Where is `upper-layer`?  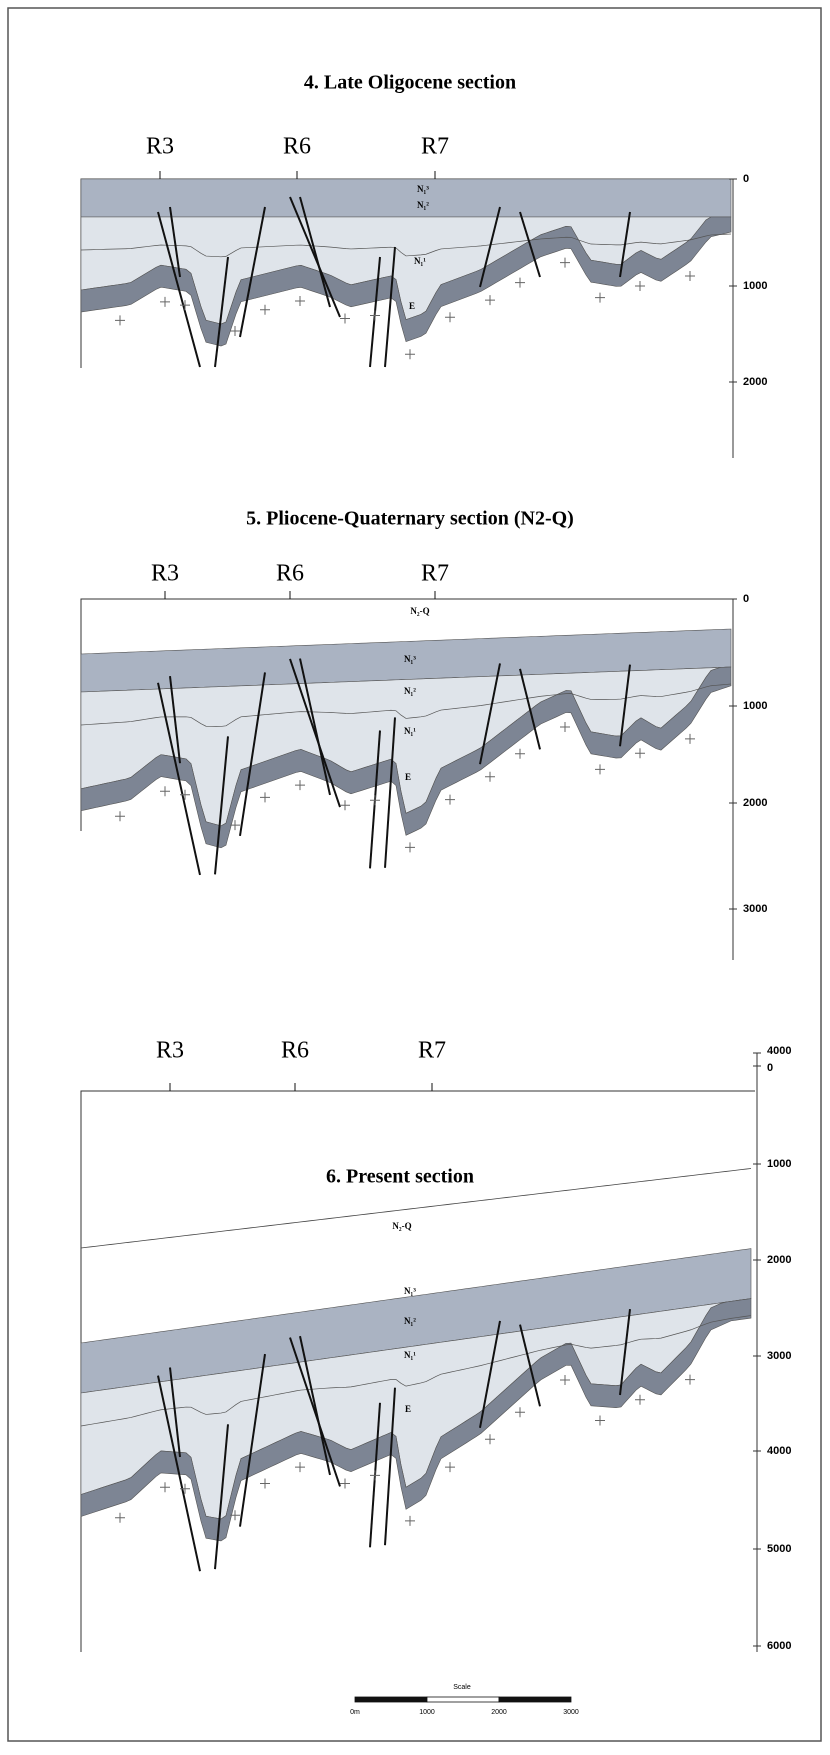
upper-layer is located at coordinates (406, 198).